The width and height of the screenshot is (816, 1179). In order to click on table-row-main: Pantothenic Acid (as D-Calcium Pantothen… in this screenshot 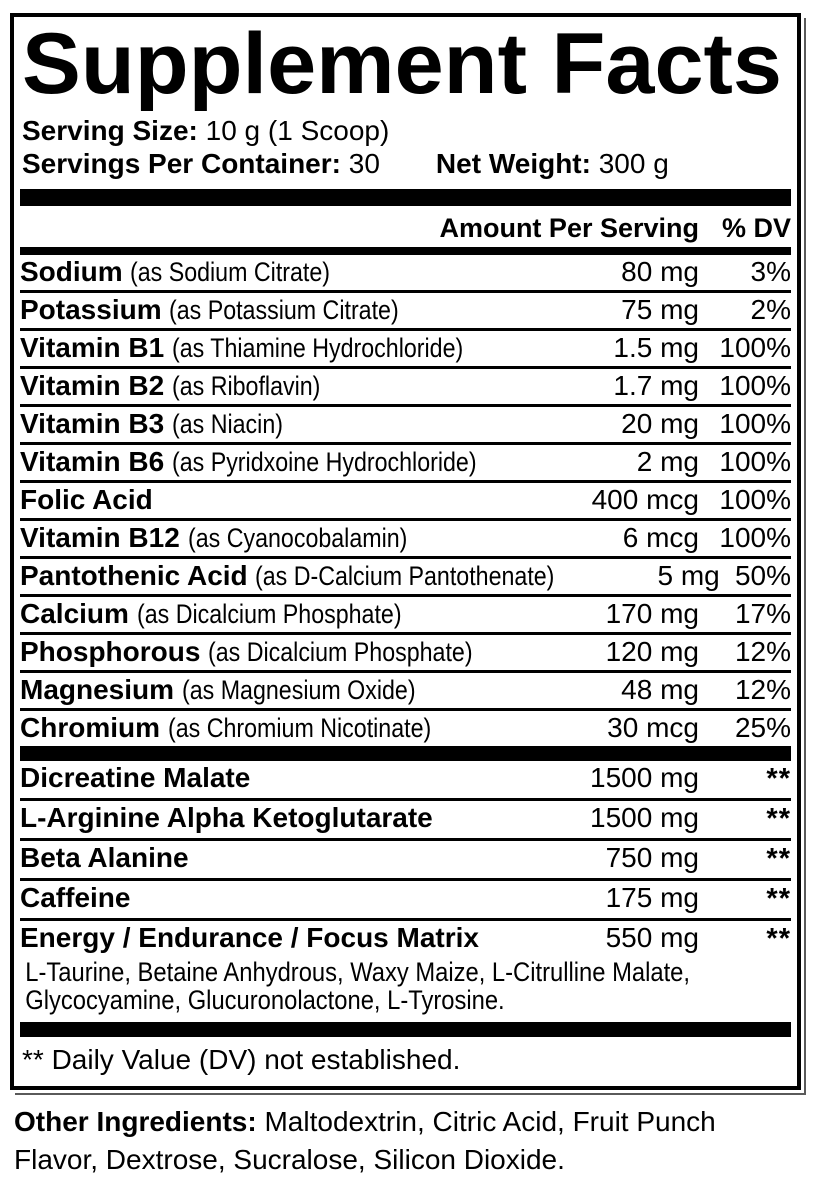, I will do `click(405, 576)`.